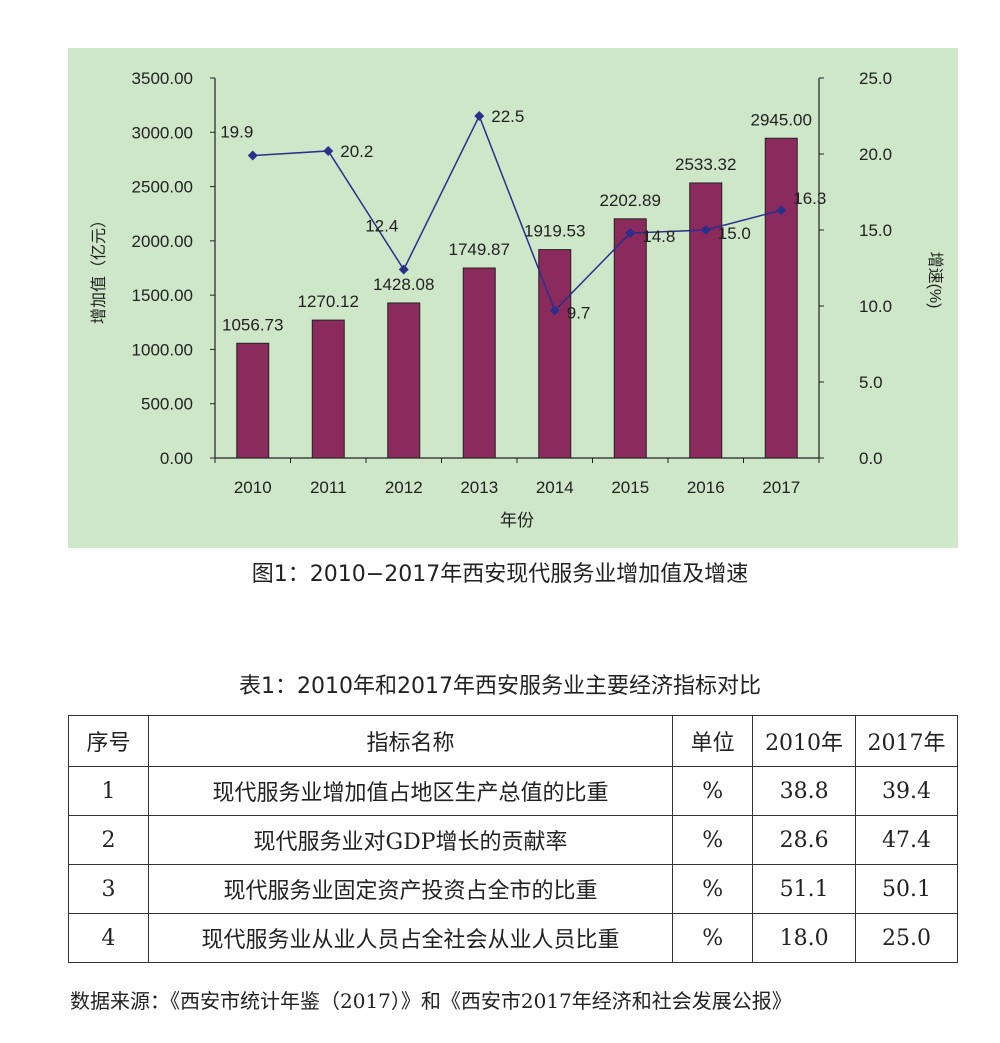 The height and width of the screenshot is (1043, 1000). I want to click on cell-index: 4, so click(108, 938).